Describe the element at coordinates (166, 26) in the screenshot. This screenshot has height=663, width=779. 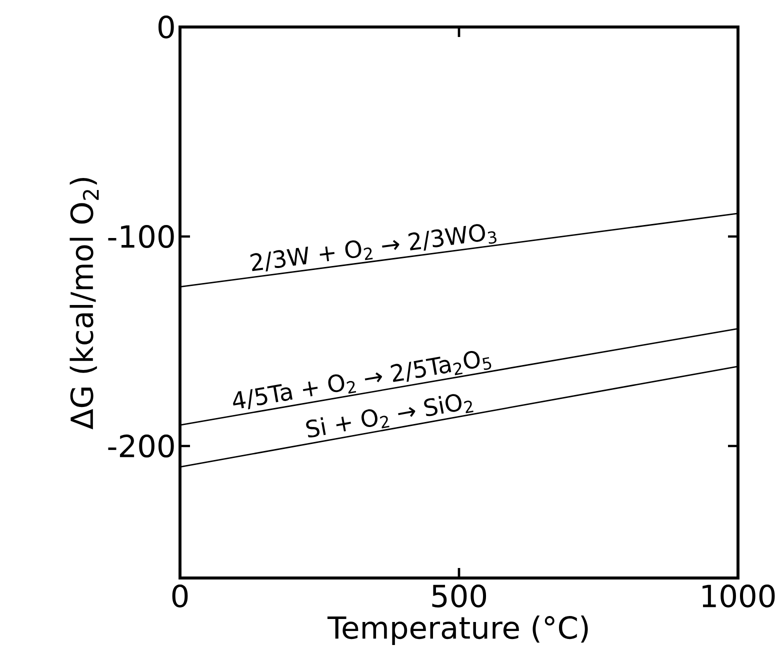
I see `y-tick-label: 0` at that location.